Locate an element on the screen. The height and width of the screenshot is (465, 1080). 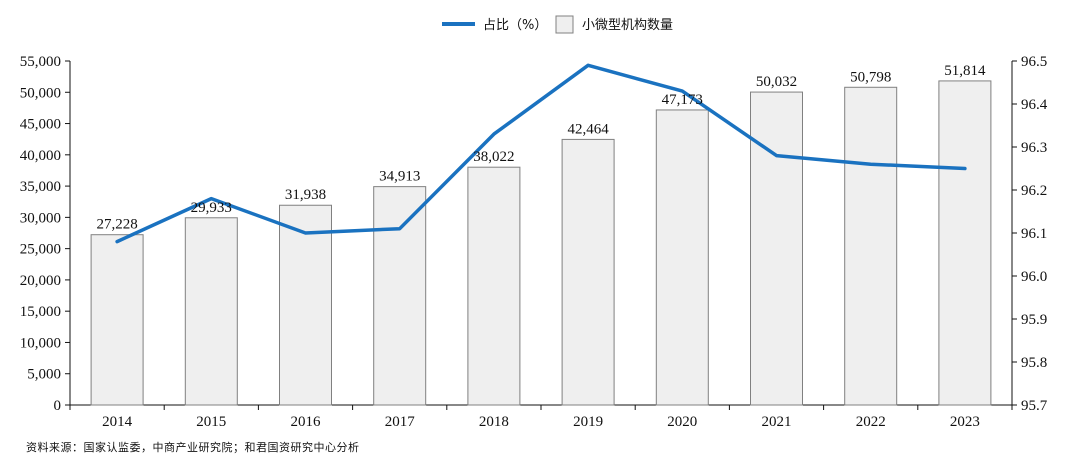
y-right-tick-label: 96.0 is located at coordinates (1034, 277).